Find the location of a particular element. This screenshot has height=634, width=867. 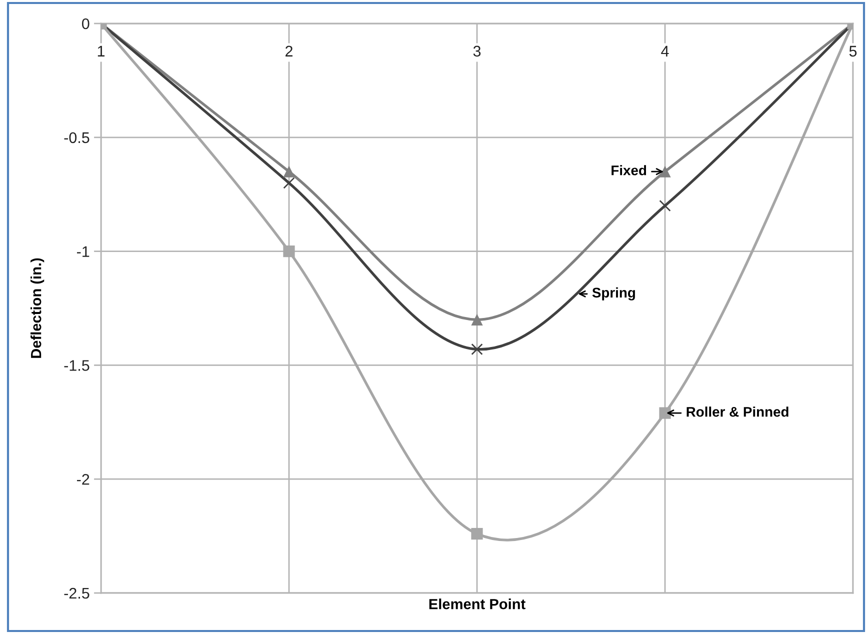

y-tick-label: -1.5 is located at coordinates (77, 365).